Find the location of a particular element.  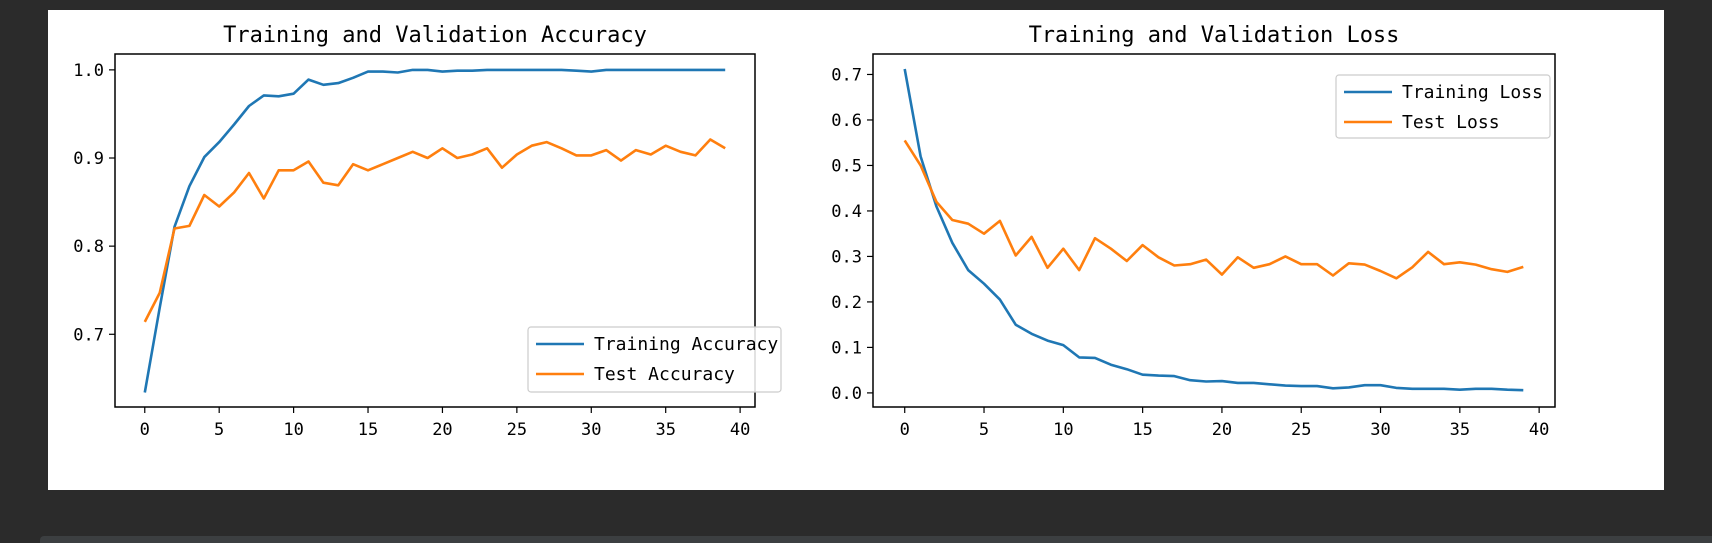

y-tick-label: 0.4 is located at coordinates (846, 212).